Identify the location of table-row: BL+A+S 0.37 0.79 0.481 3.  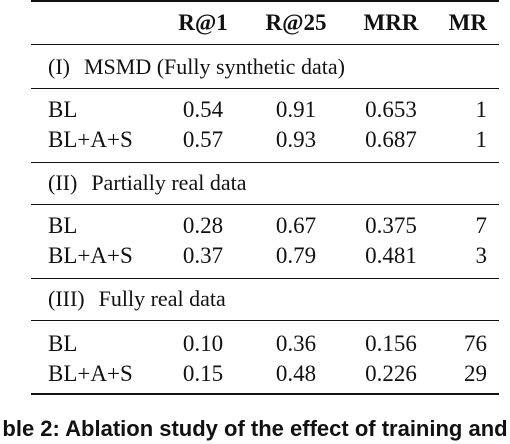
(265, 256).